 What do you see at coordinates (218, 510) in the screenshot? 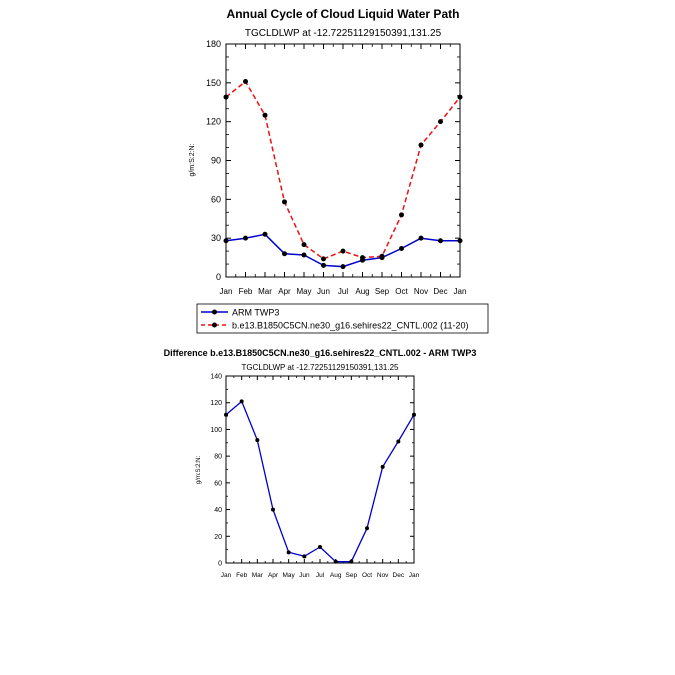
I see `chart-2-ytick-label: 40` at bounding box center [218, 510].